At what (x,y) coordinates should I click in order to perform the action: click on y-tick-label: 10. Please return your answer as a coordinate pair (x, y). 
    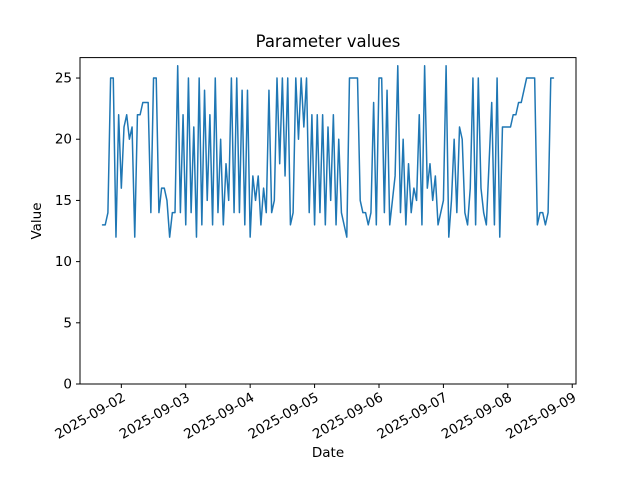
    Looking at the image, I should click on (63, 262).